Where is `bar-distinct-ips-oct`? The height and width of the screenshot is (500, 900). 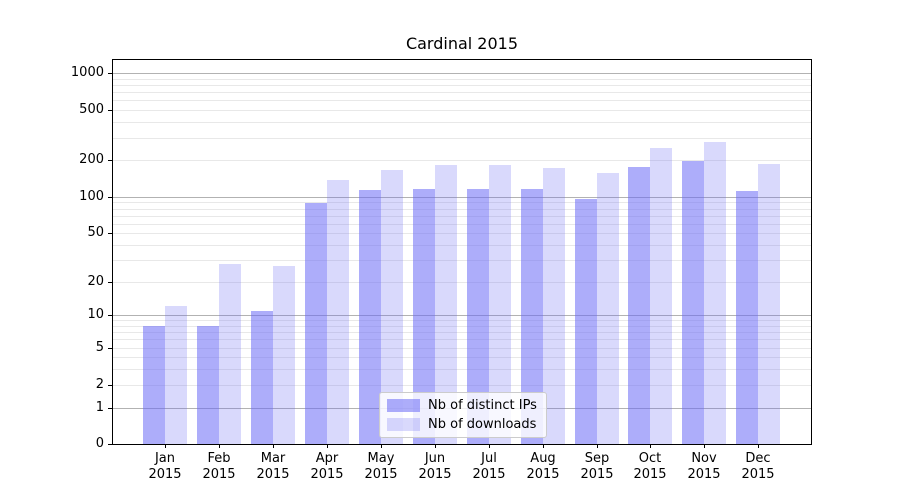
bar-distinct-ips-oct is located at coordinates (639, 305).